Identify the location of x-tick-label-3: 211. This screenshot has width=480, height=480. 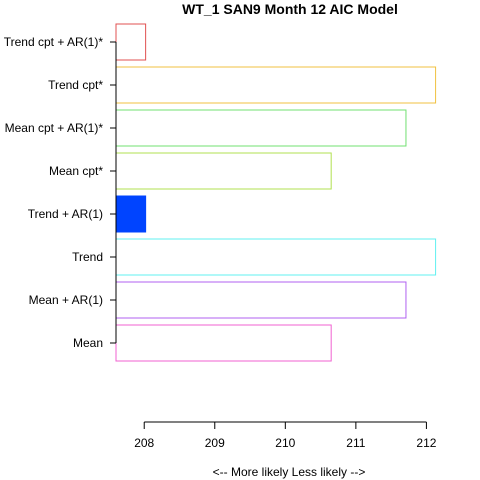
(355, 443).